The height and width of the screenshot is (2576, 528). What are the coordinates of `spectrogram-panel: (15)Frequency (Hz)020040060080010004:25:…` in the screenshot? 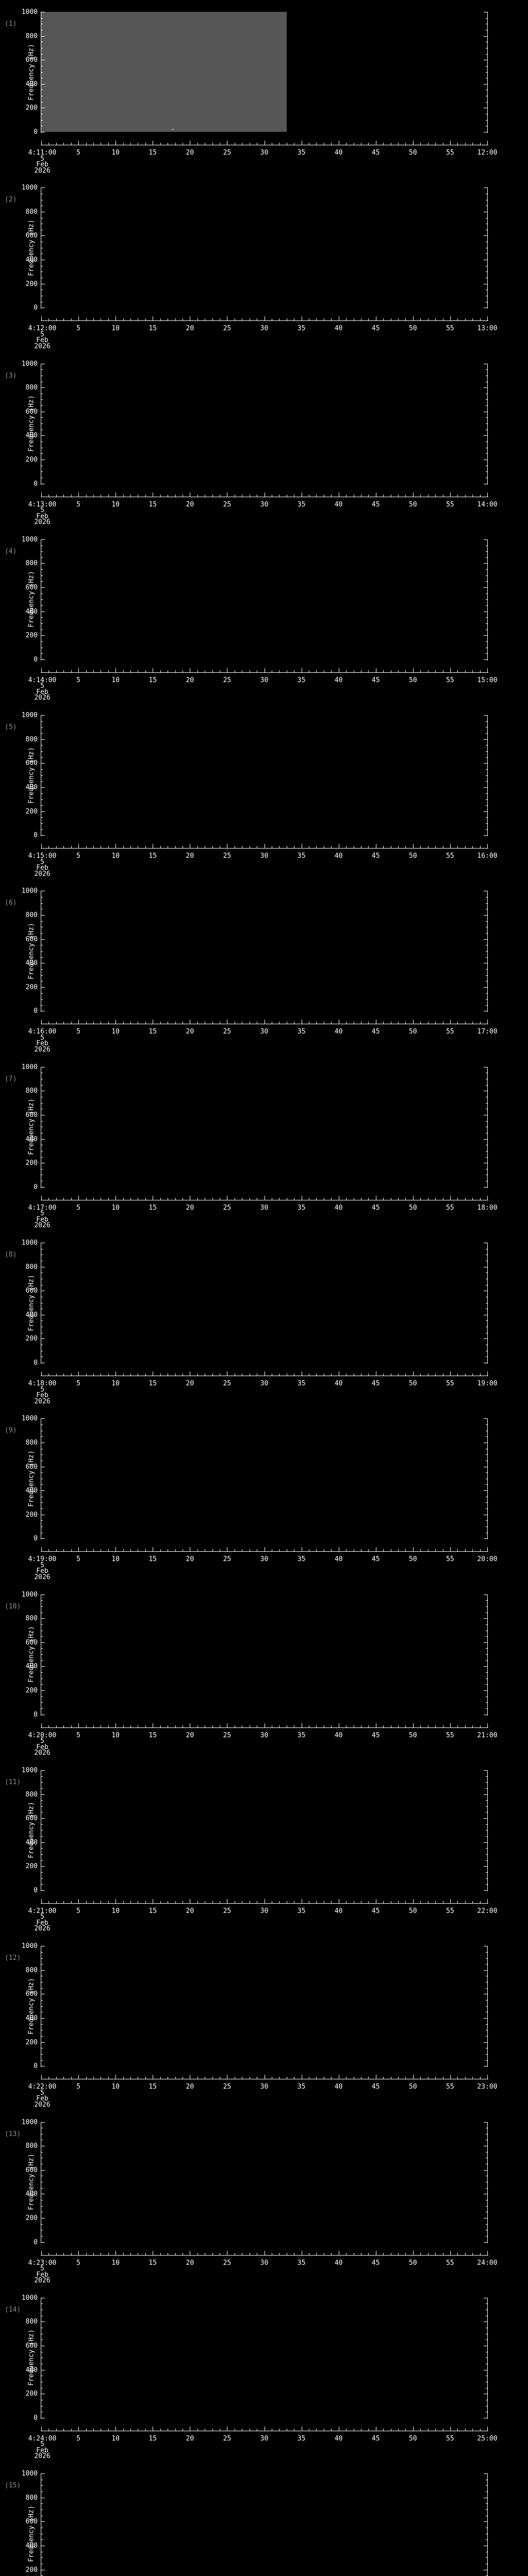 It's located at (264, 2519).